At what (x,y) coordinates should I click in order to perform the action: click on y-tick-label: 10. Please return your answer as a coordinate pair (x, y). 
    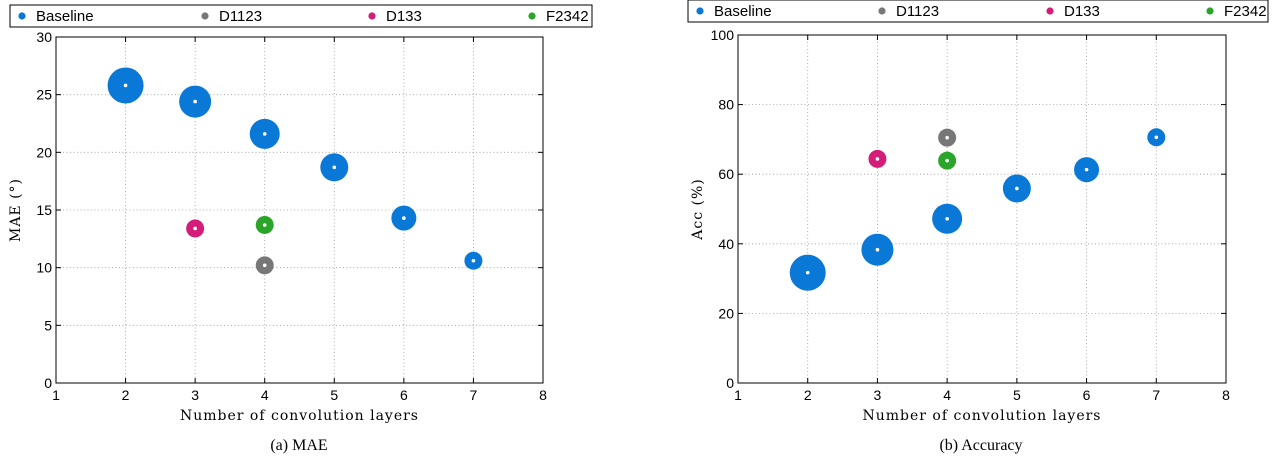
    Looking at the image, I should click on (44, 268).